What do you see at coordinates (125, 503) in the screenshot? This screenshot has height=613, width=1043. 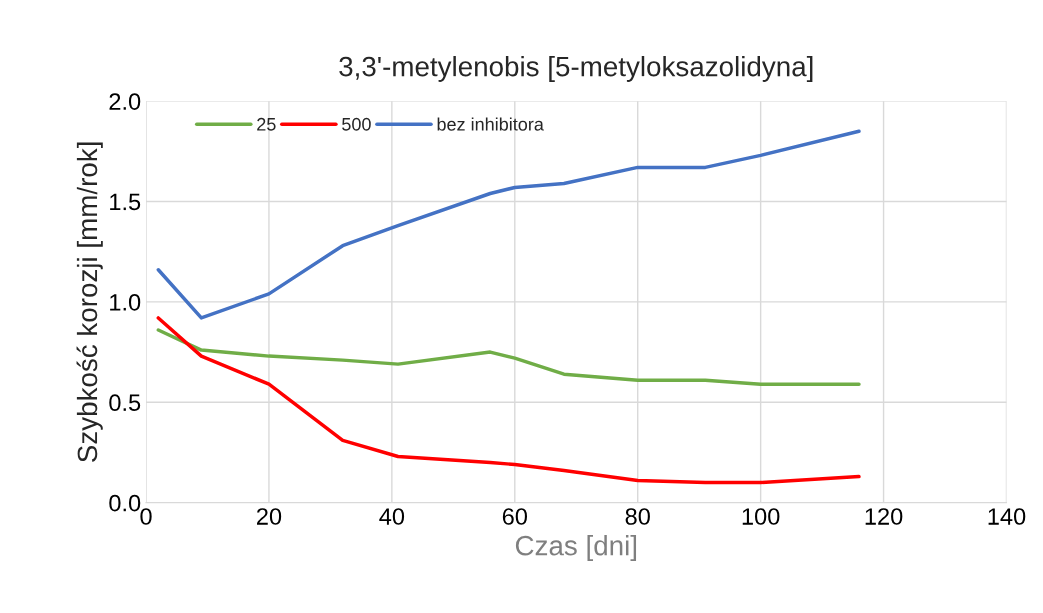 I see `y-tick-label: 0.0` at bounding box center [125, 503].